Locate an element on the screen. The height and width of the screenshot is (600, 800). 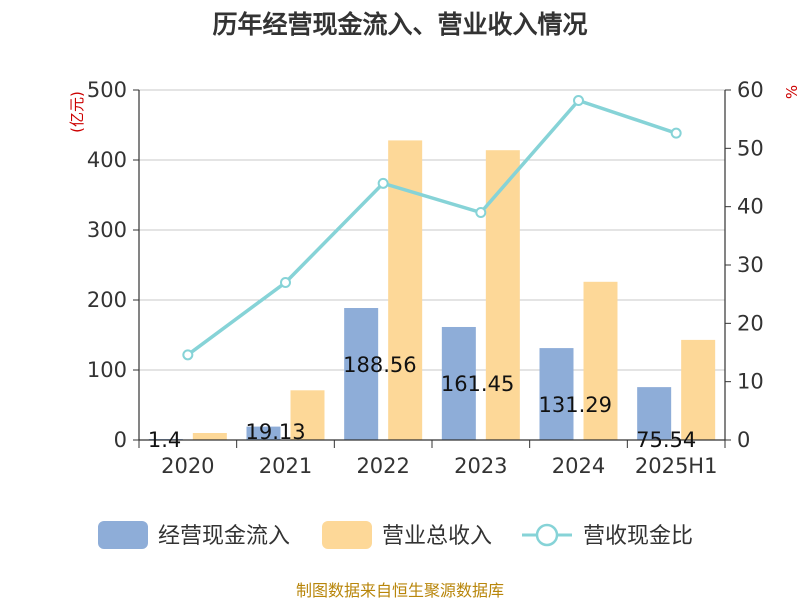
legend: 经营现金流入 营业总收入 营收现金比 is located at coordinates (395, 535).